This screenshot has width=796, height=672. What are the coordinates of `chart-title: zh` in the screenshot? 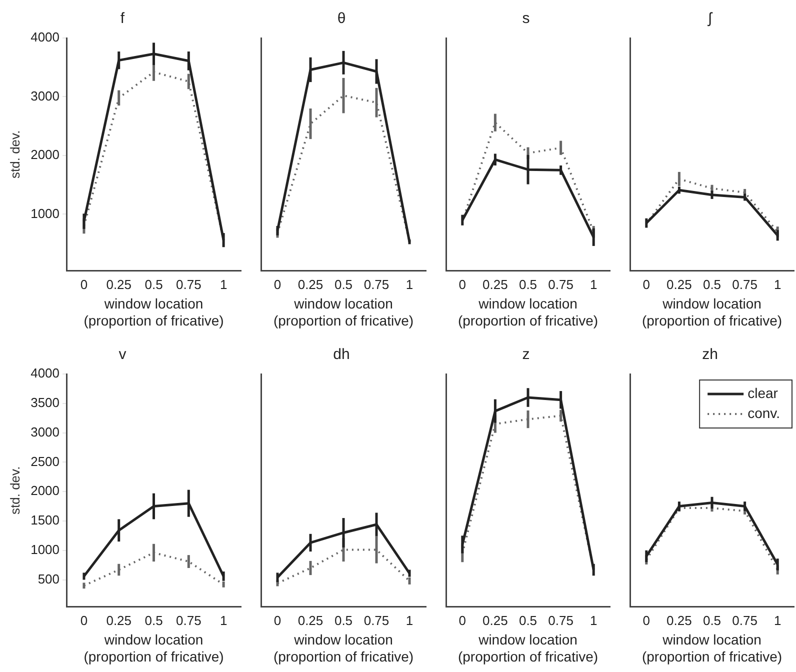 It's located at (710, 355).